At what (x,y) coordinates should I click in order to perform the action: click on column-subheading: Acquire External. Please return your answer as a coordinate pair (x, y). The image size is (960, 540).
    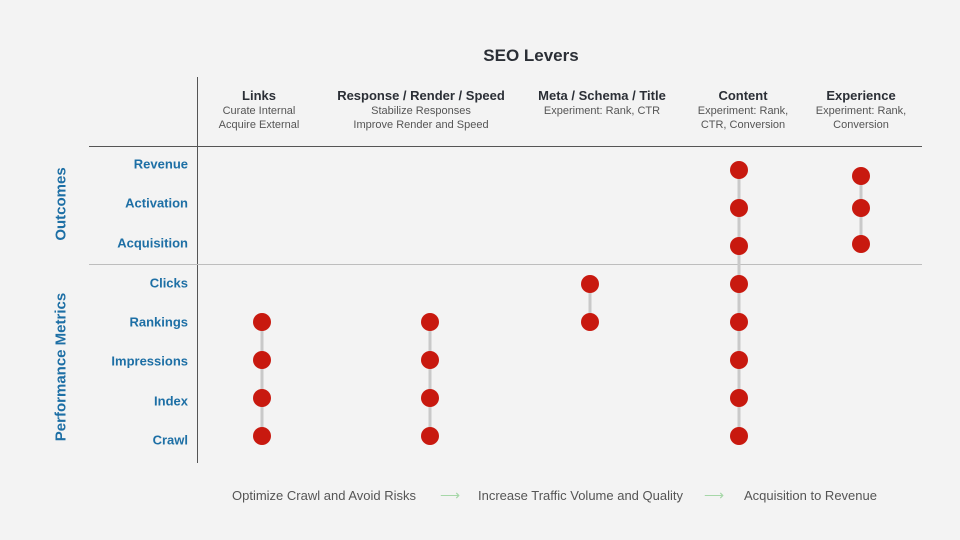
    Looking at the image, I should click on (259, 125).